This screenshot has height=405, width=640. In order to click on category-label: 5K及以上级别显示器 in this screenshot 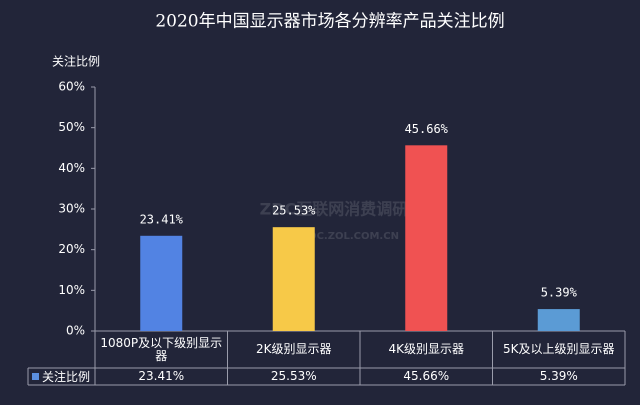, I will do `click(558, 349)`.